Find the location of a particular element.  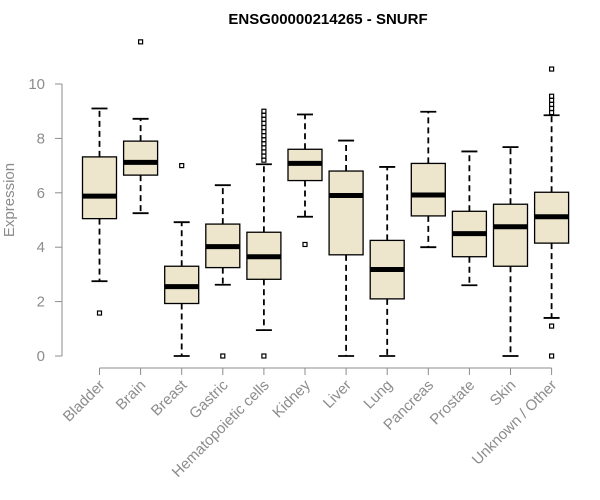

box-unknown-other is located at coordinates (551, 212).